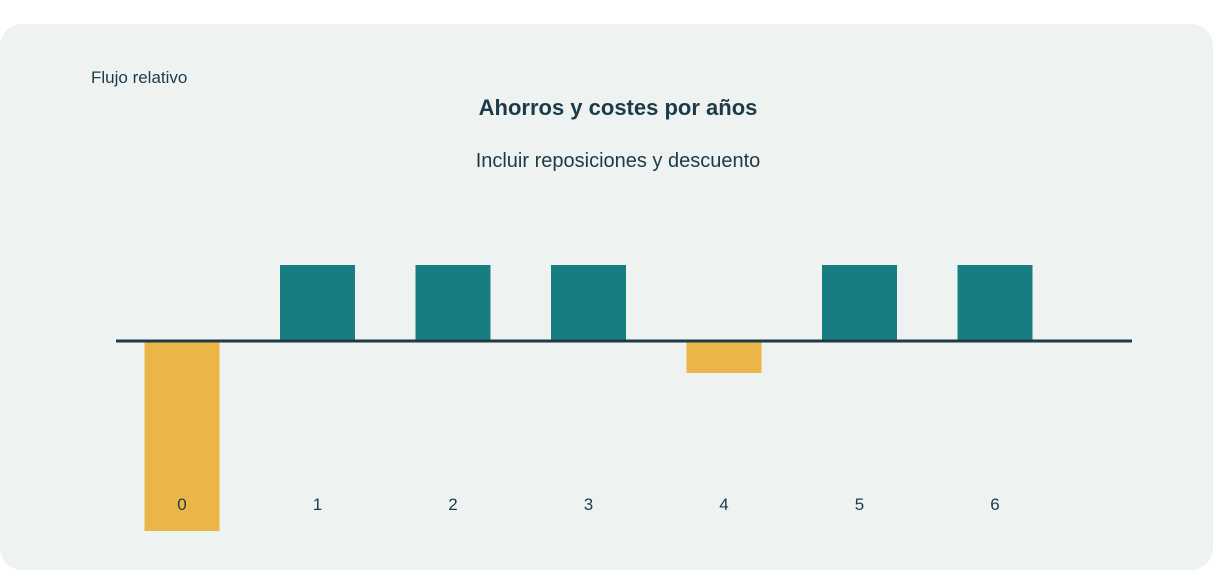 The height and width of the screenshot is (570, 1213). What do you see at coordinates (181, 504) in the screenshot?
I see `x-tick-label-0: 0` at bounding box center [181, 504].